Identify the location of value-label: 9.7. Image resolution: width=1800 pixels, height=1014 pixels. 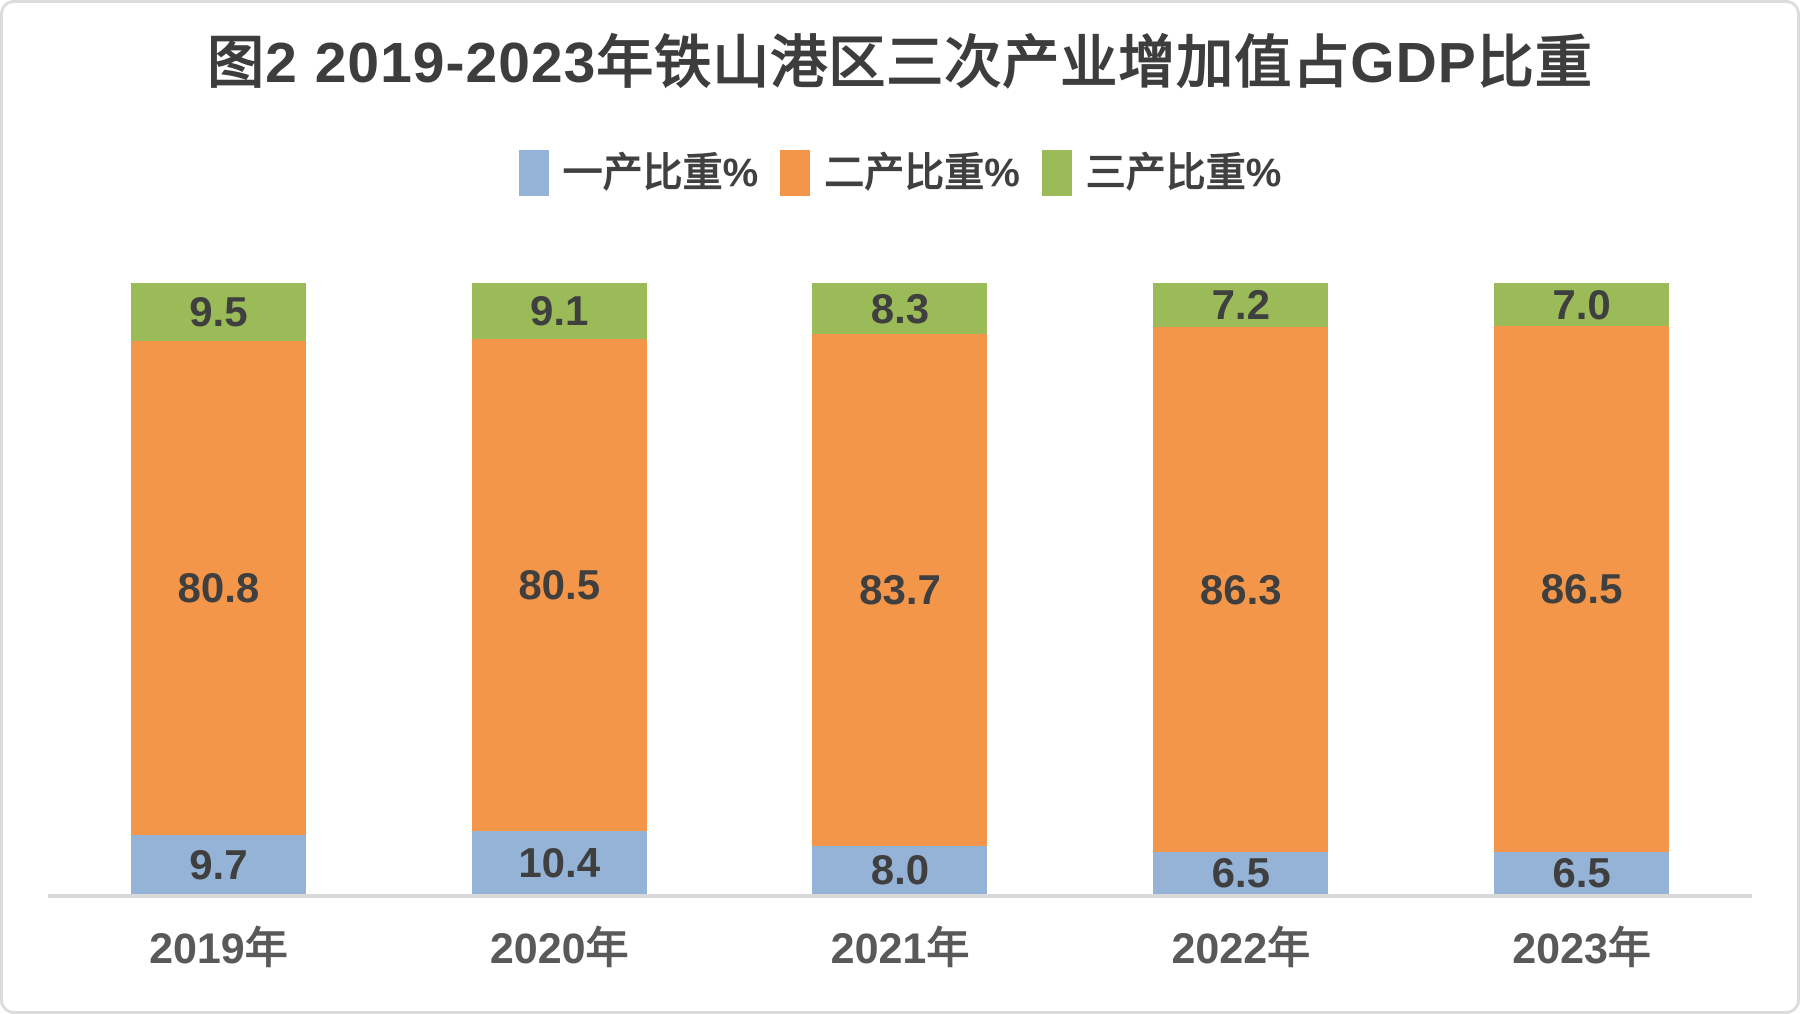
(218, 864).